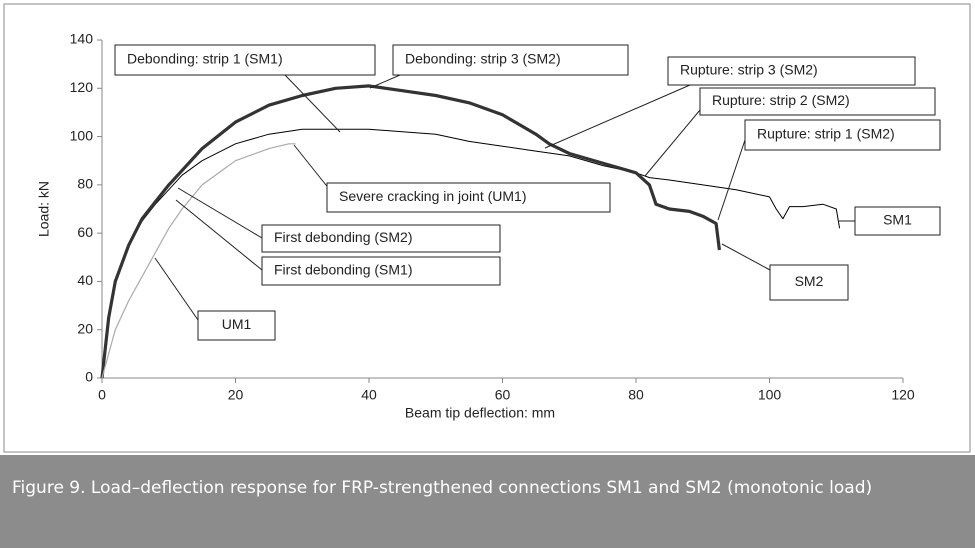 This screenshot has width=975, height=548. I want to click on callout-text: SM2, so click(809, 281).